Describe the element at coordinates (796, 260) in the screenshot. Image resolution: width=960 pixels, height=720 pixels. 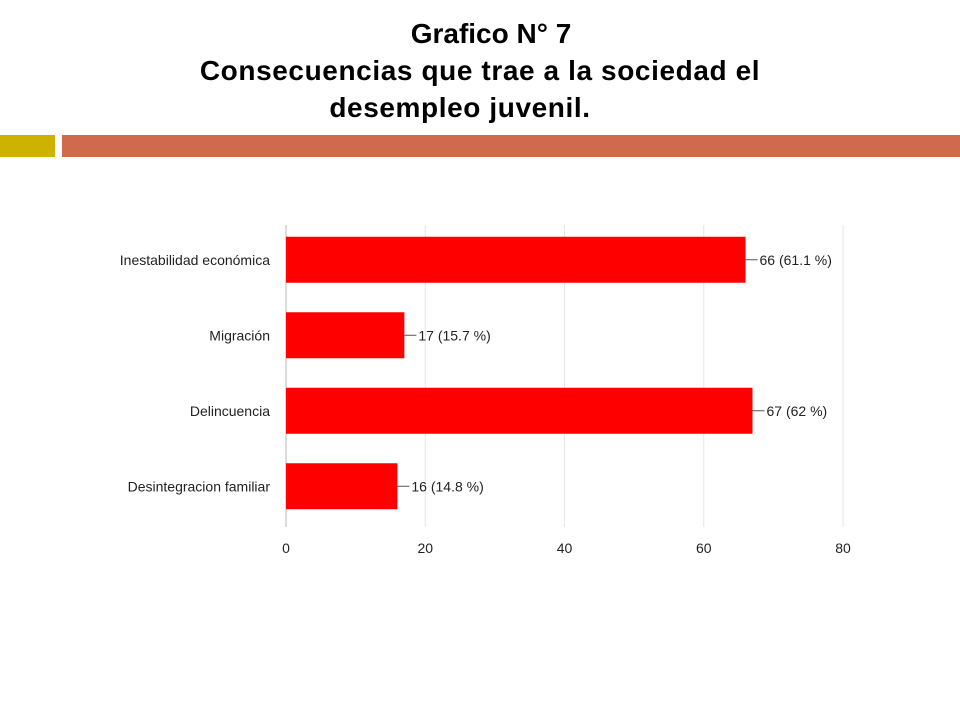
I see `data-label: 66 (61.1 %)` at that location.